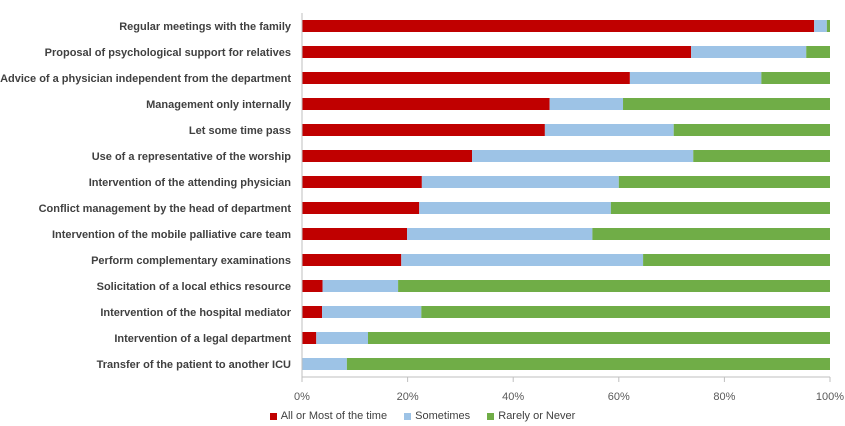 The image size is (845, 426). I want to click on legend-item-rarely-or-never: Rarely or Never, so click(531, 416).